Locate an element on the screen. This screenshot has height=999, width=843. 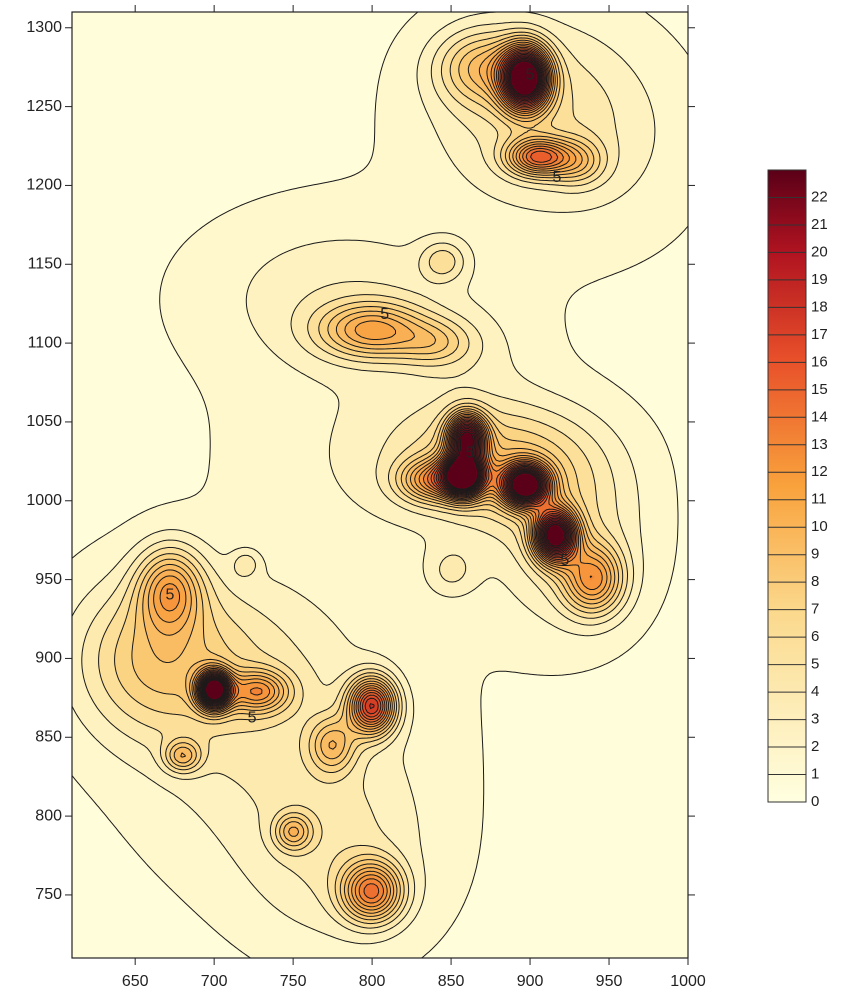
x-tick-label: 850 is located at coordinates (451, 981).